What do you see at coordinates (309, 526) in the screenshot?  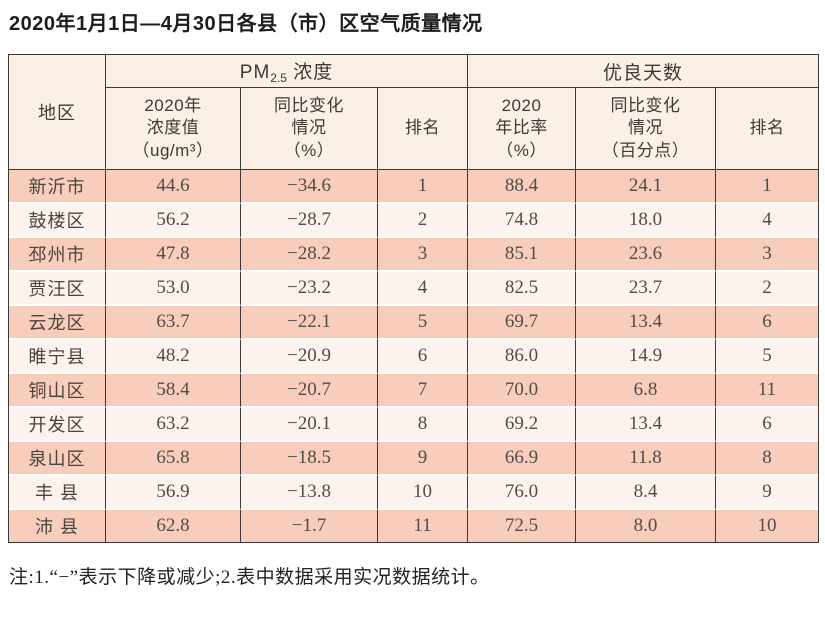 I see `pm25-change-cell: −1.7` at bounding box center [309, 526].